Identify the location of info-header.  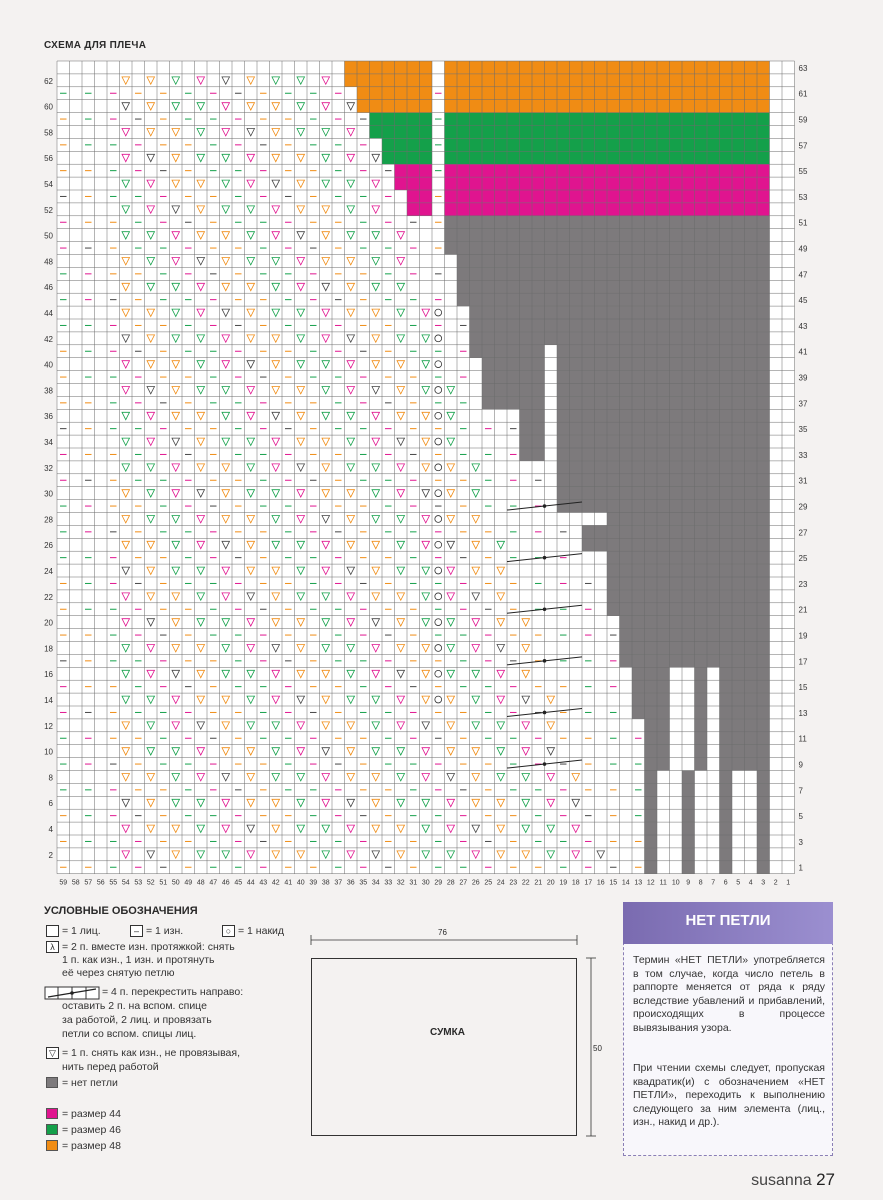
(728, 923).